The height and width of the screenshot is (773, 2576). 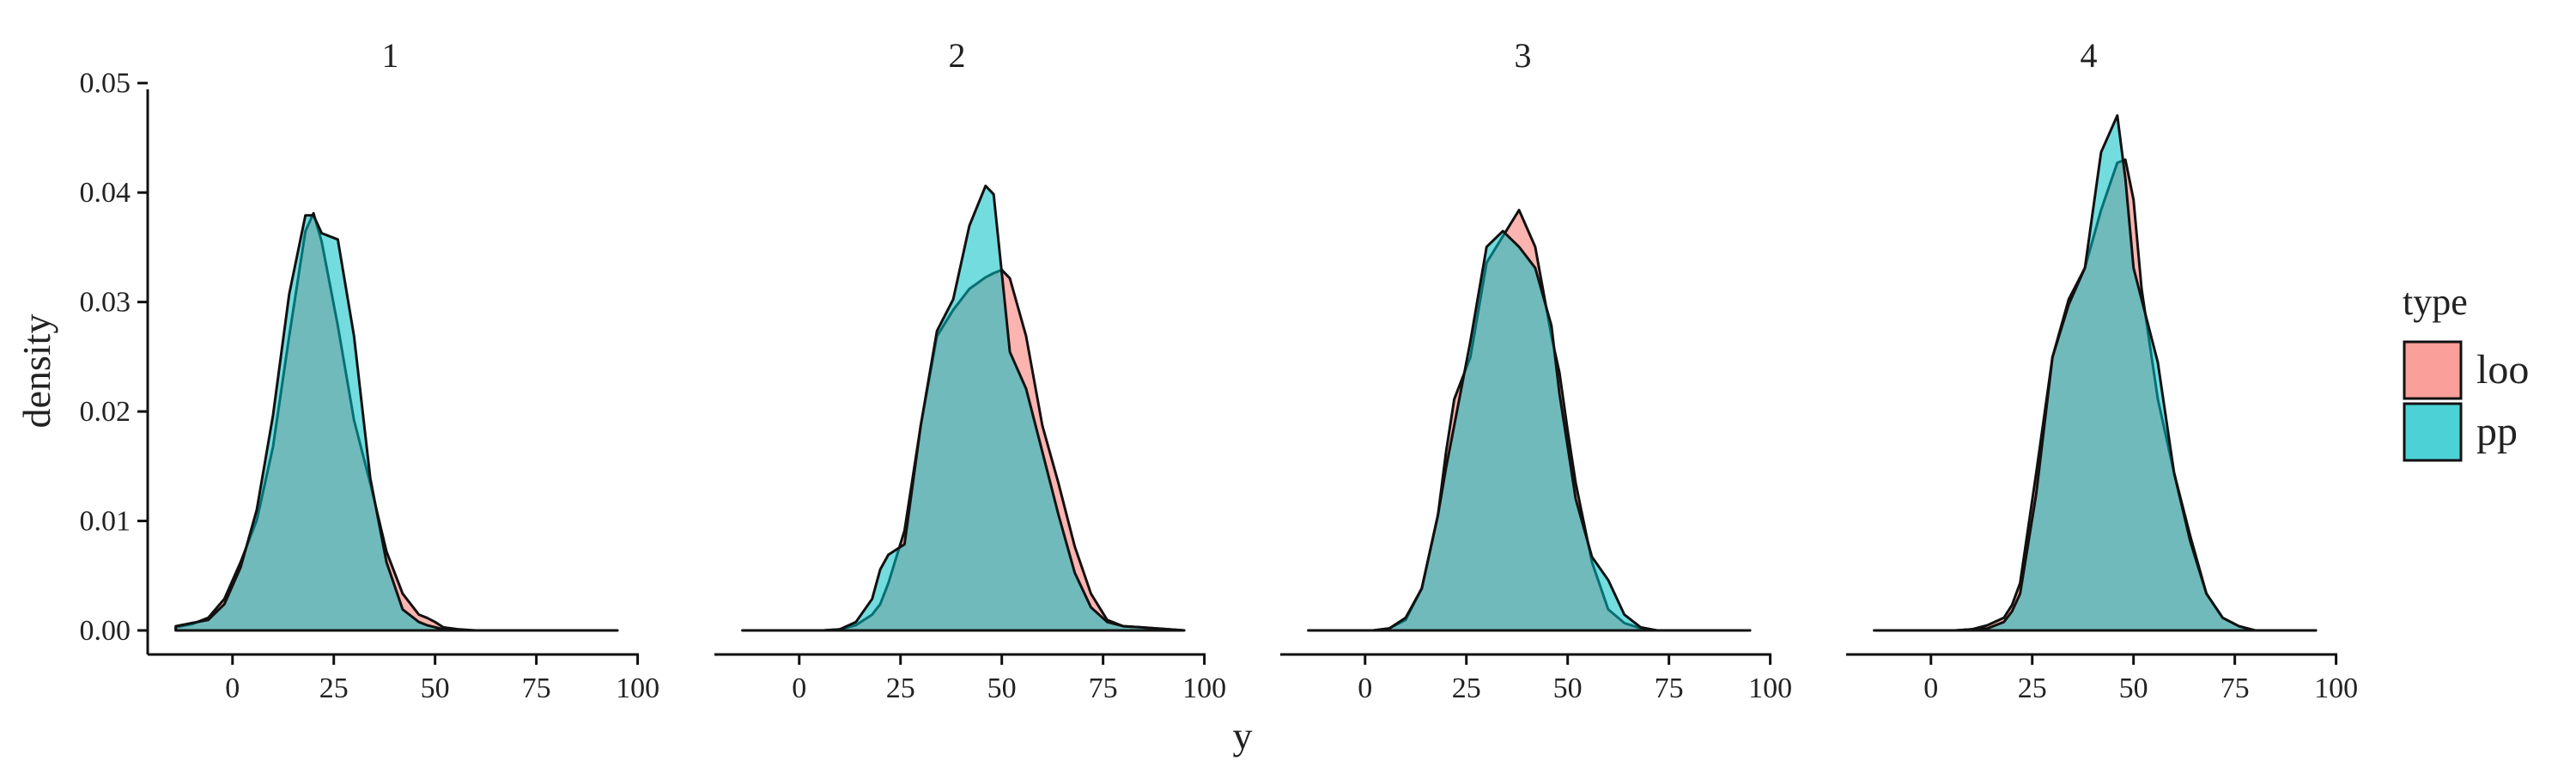 I want to click on y-tick-label: 0.05, so click(x=106, y=84).